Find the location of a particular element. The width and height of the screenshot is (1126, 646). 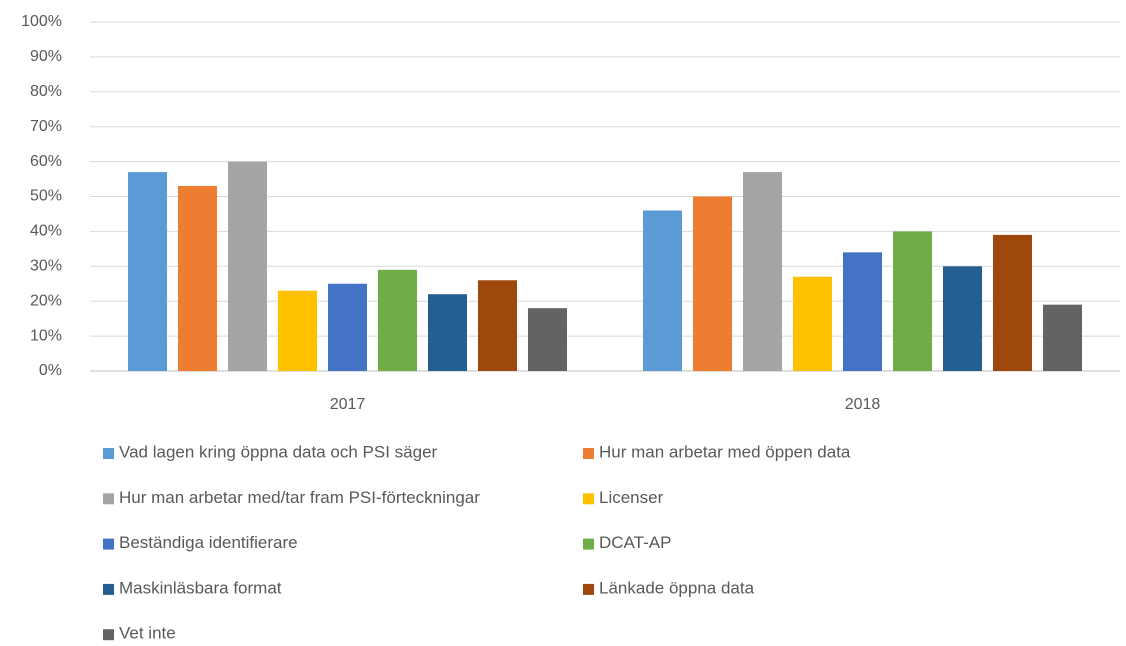

legend-label: DCAT-AP is located at coordinates (635, 542).